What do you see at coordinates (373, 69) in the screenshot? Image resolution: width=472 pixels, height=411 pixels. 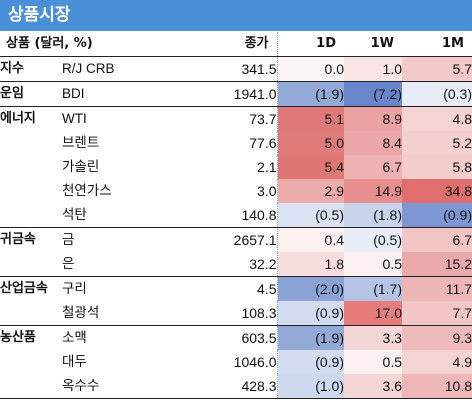 I see `change-1w: 1.0` at bounding box center [373, 69].